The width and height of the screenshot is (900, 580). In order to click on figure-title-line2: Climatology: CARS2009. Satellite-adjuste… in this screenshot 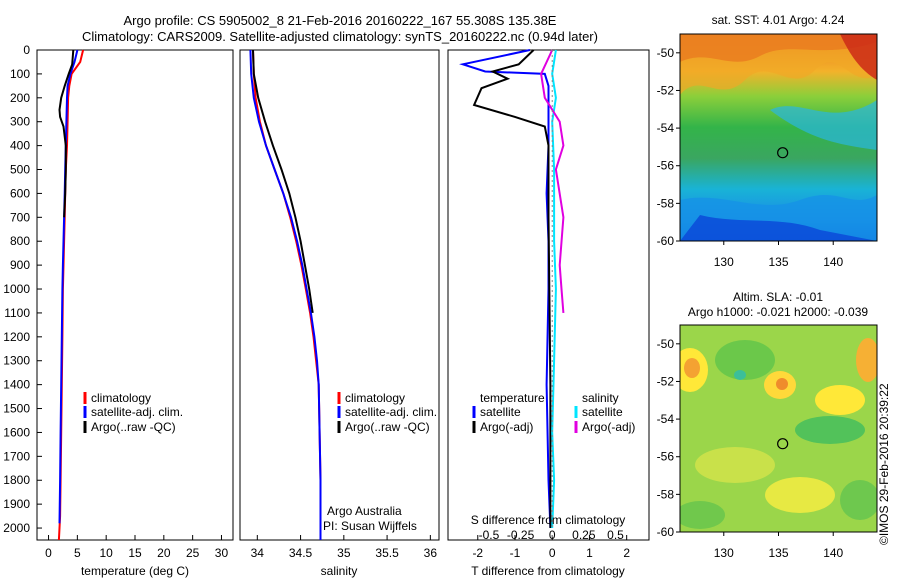, I will do `click(340, 36)`.